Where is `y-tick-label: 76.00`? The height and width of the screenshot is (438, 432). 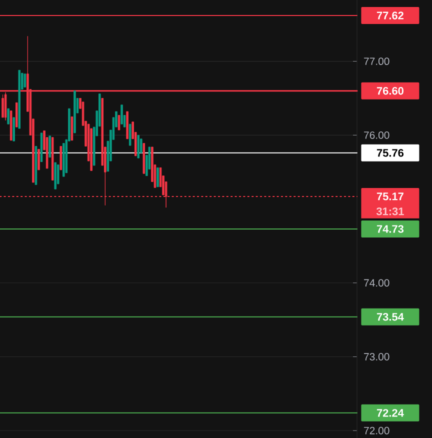 y-tick-label: 76.00 is located at coordinates (377, 135).